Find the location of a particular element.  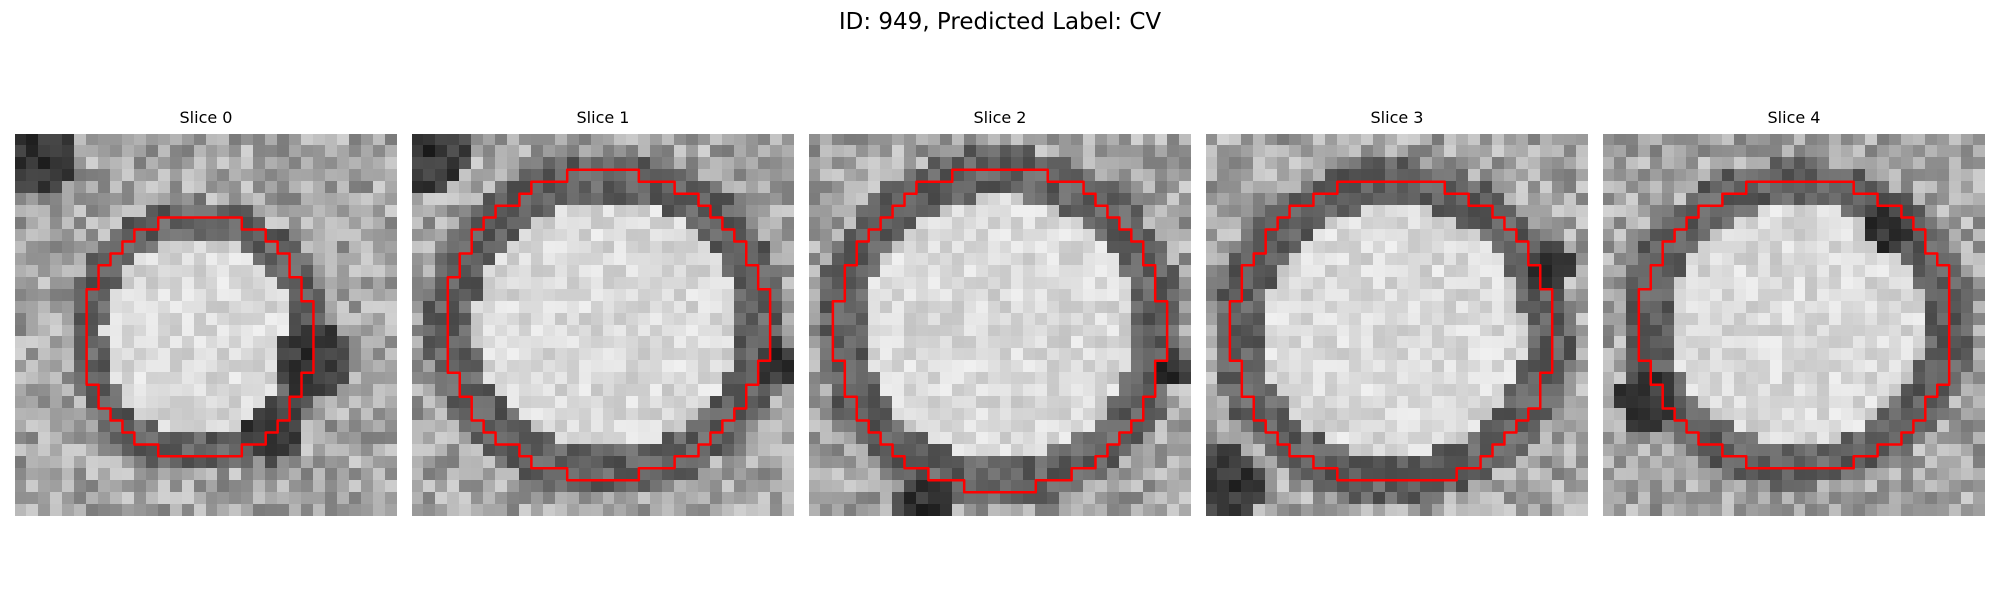

slice-title-0: Slice 0 is located at coordinates (206, 117).